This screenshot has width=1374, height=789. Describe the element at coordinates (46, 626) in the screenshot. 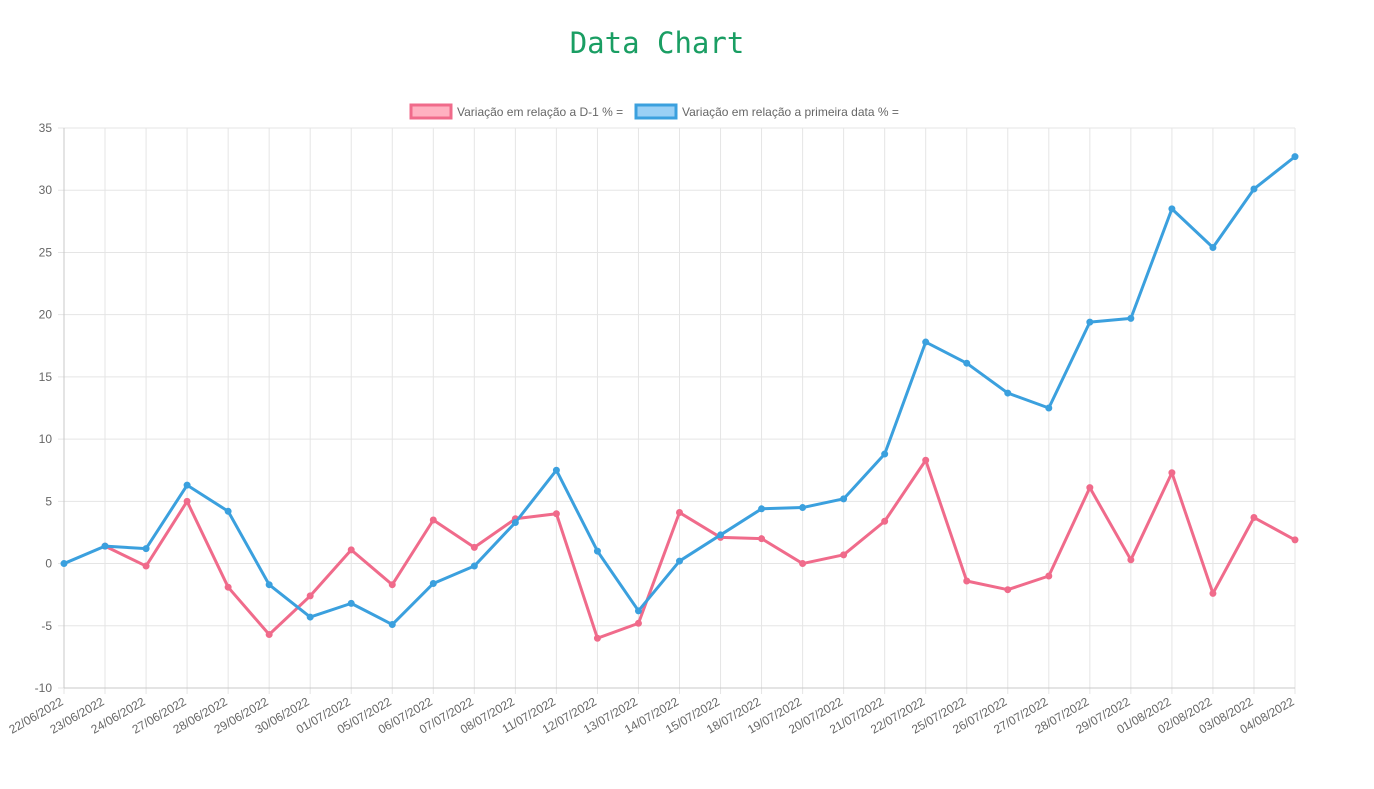

I see `y-tick-label: -5` at that location.